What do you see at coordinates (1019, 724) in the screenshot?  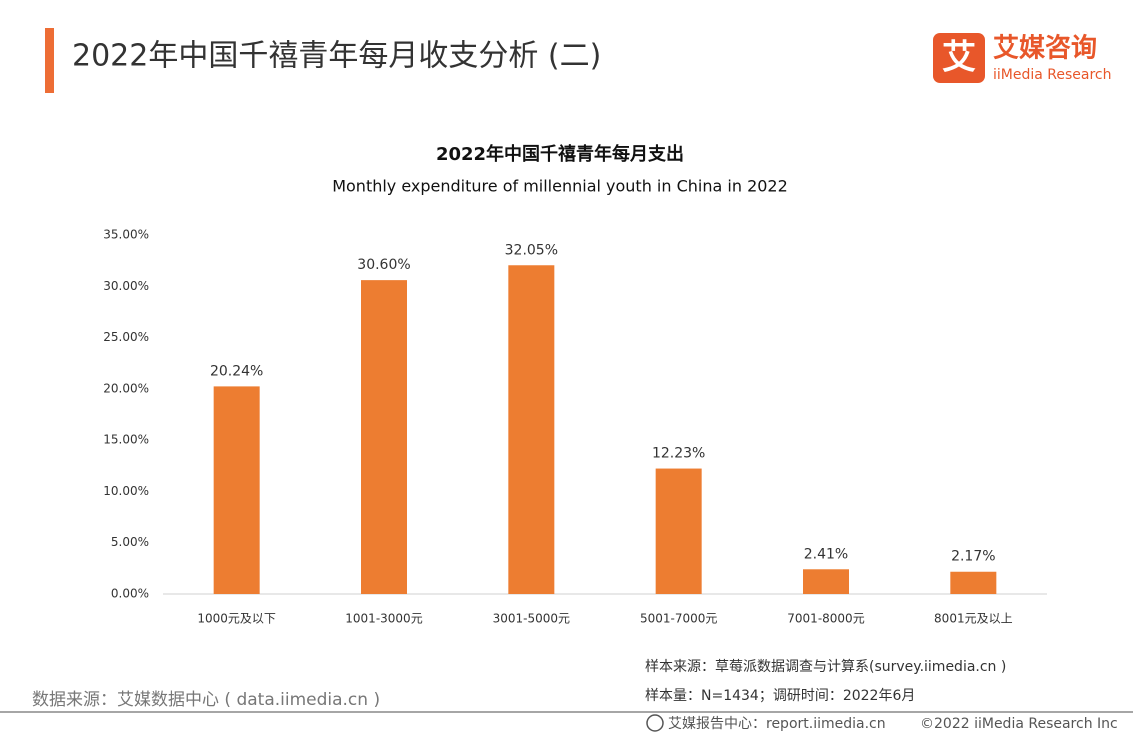 I see `copyright: ©2022 iiMedia Research Inc` at bounding box center [1019, 724].